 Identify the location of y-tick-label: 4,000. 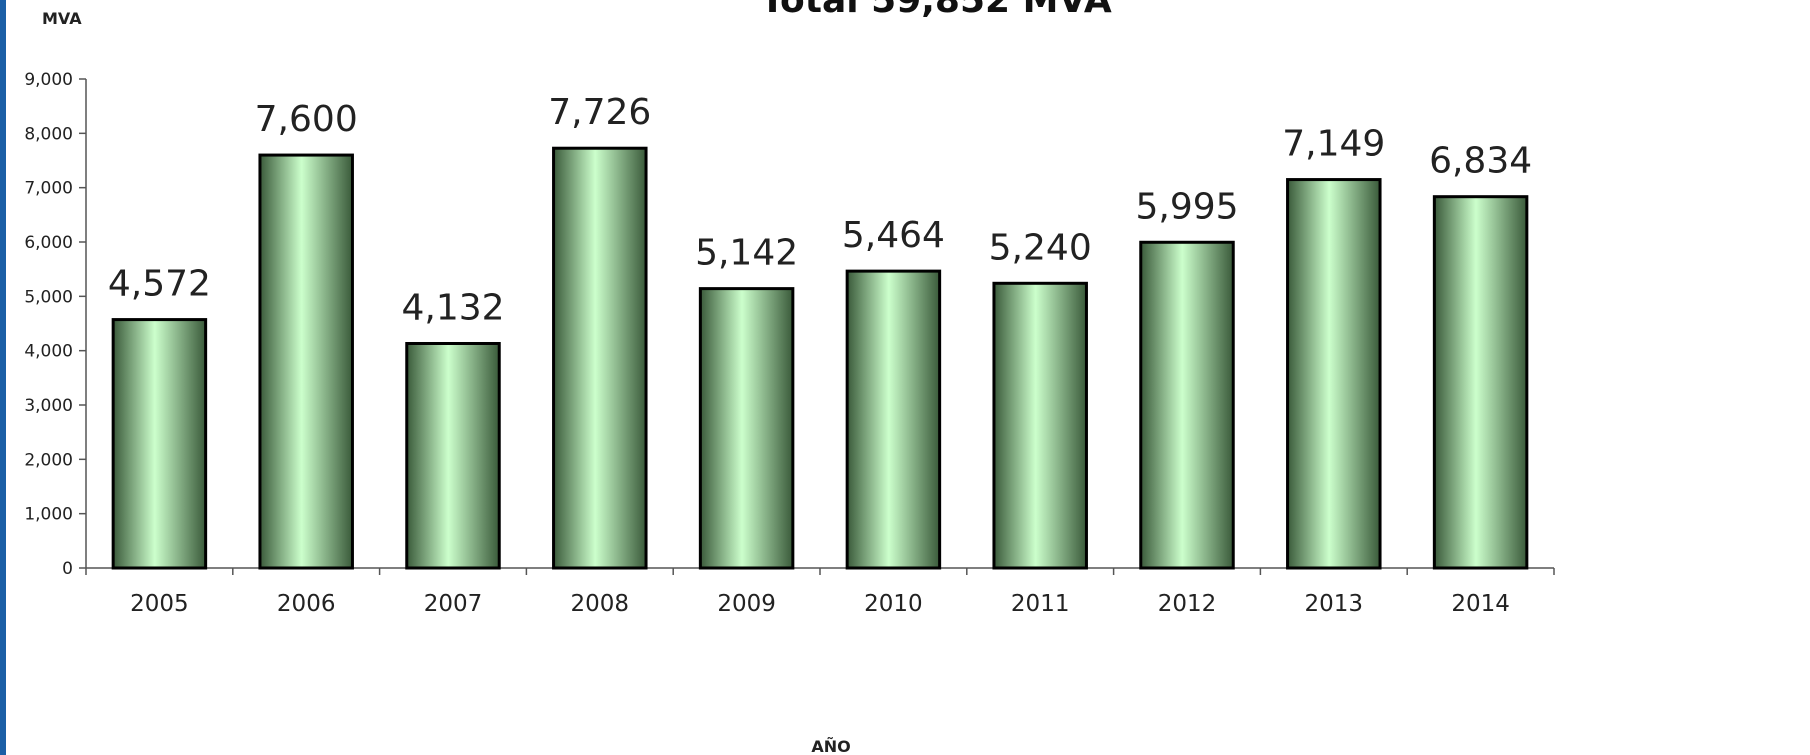
(48, 352).